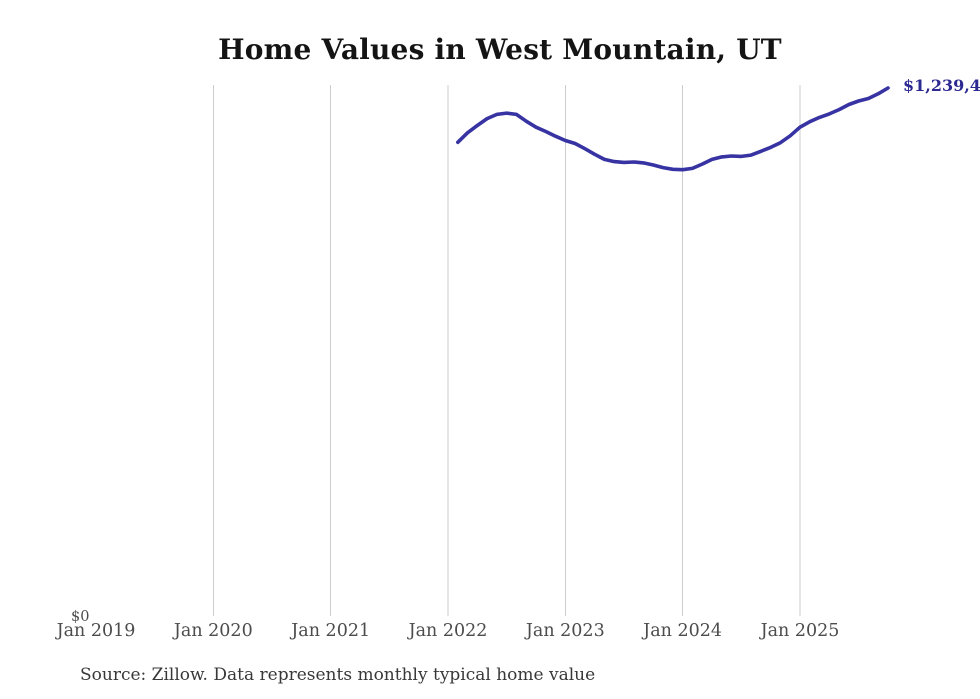 Image resolution: width=980 pixels, height=699 pixels. What do you see at coordinates (800, 631) in the screenshot?
I see `x-tick-label: Jan 2025` at bounding box center [800, 631].